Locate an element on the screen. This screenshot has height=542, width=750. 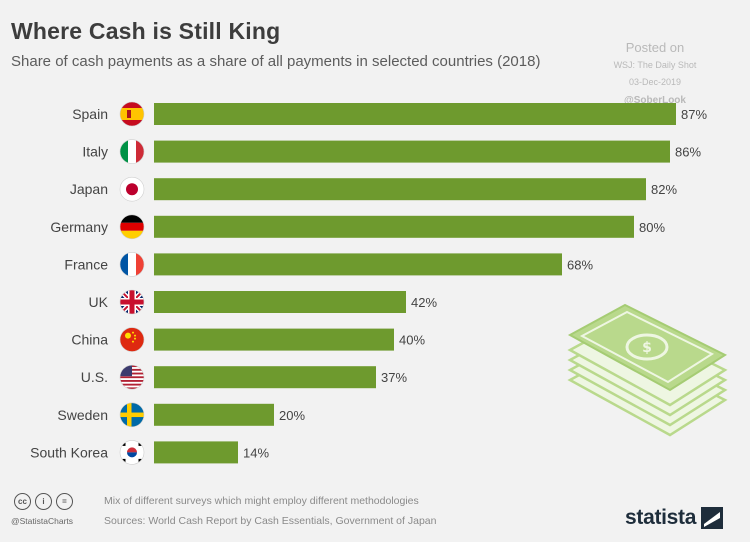
china-flag-icon is located at coordinates (132, 339).